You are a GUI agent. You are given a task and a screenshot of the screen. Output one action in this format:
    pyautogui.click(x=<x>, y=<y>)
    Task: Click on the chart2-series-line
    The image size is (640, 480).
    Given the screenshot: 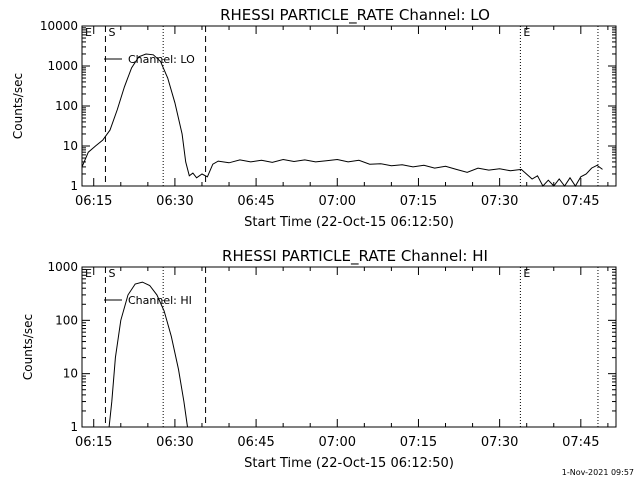 What is the action you would take?
    pyautogui.click(x=148, y=354)
    